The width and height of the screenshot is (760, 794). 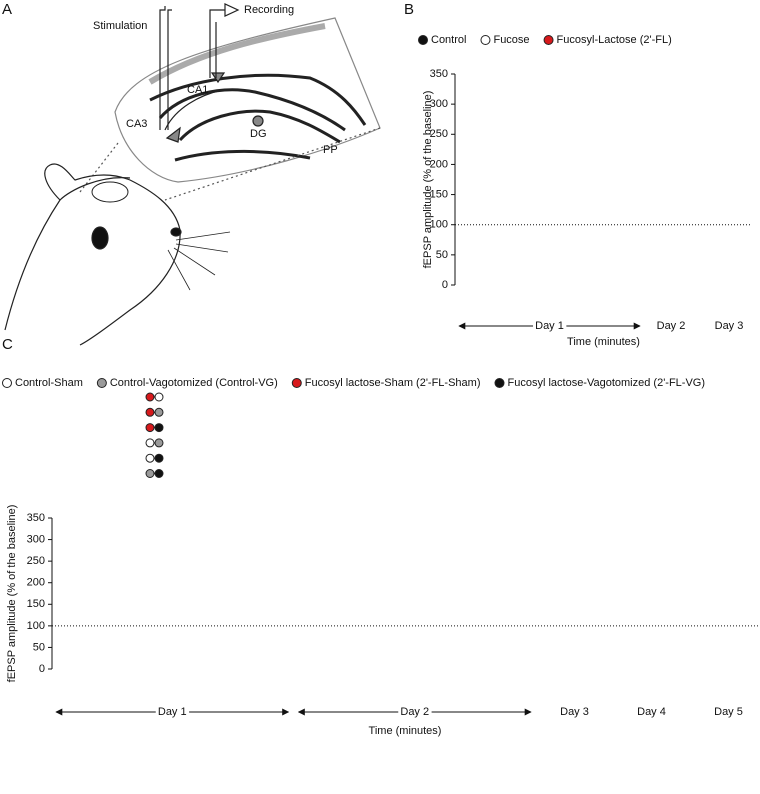 What do you see at coordinates (197, 90) in the screenshot?
I see `ca1-label: CA1` at bounding box center [197, 90].